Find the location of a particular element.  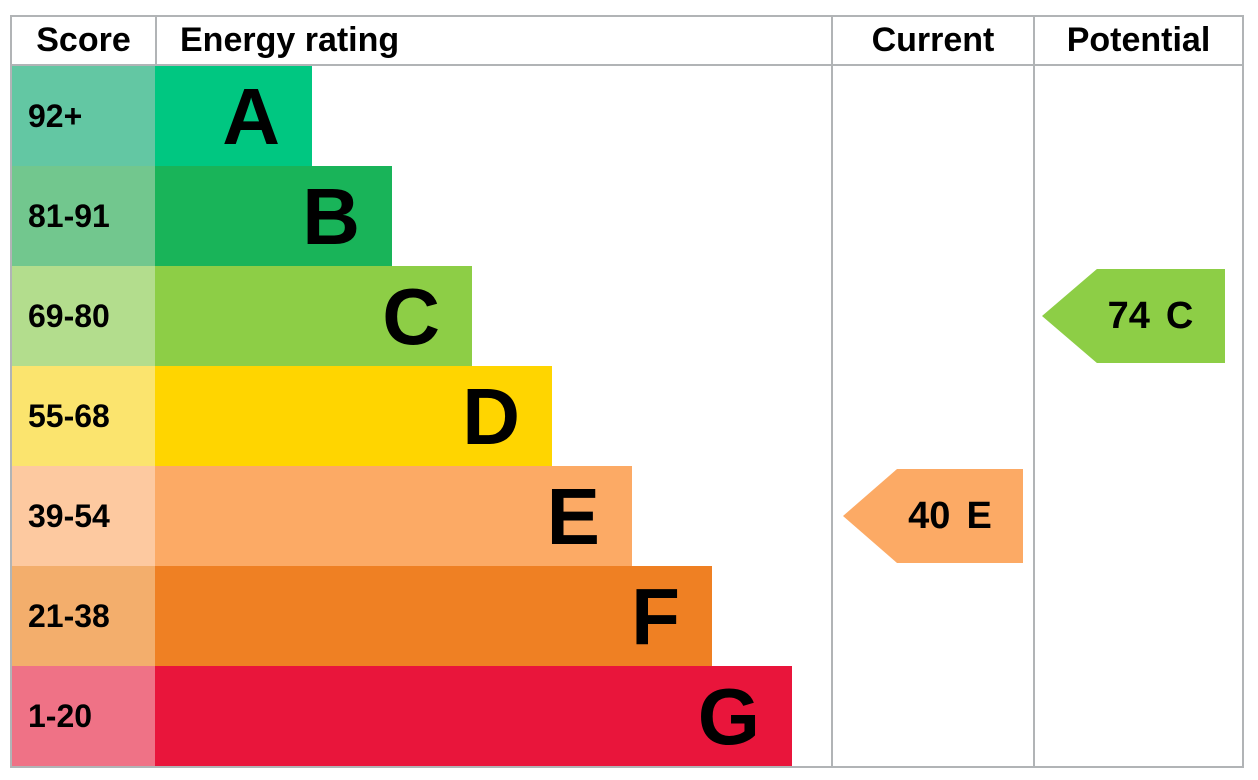

current-score-value: 40 is located at coordinates (929, 515).